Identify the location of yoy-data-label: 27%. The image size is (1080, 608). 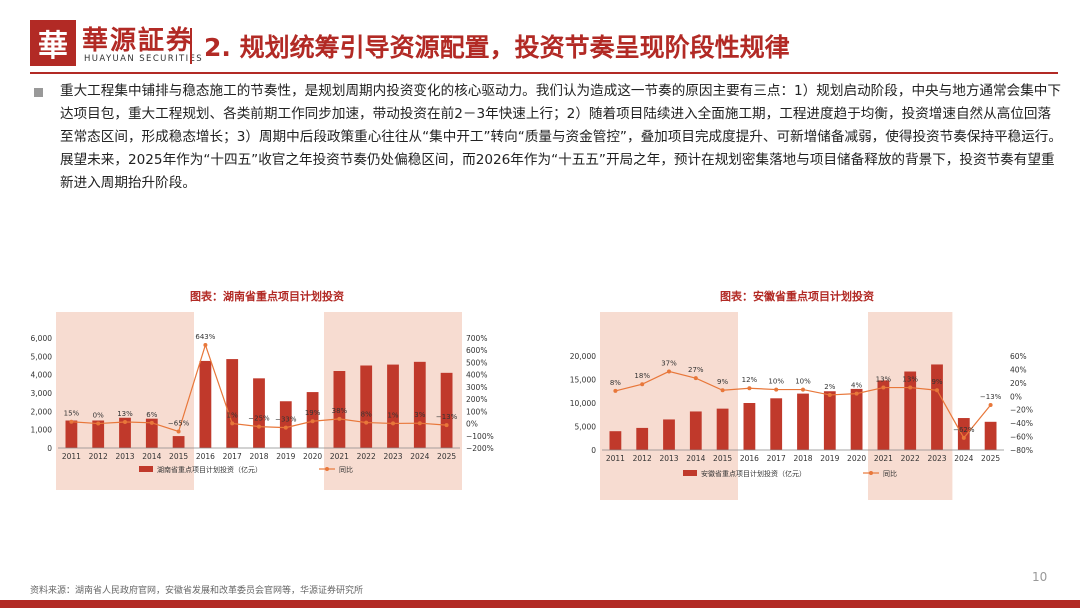
(696, 370).